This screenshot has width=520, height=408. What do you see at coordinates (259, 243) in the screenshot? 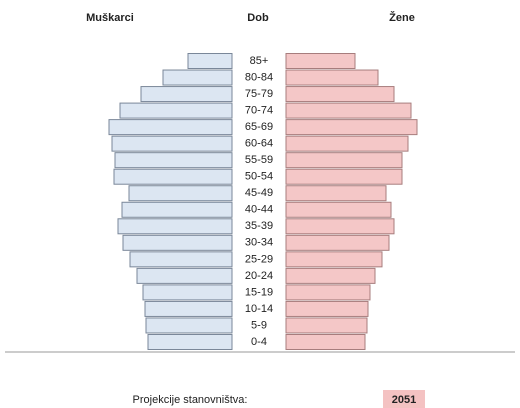
I see `age-label: 30-34` at bounding box center [259, 243].